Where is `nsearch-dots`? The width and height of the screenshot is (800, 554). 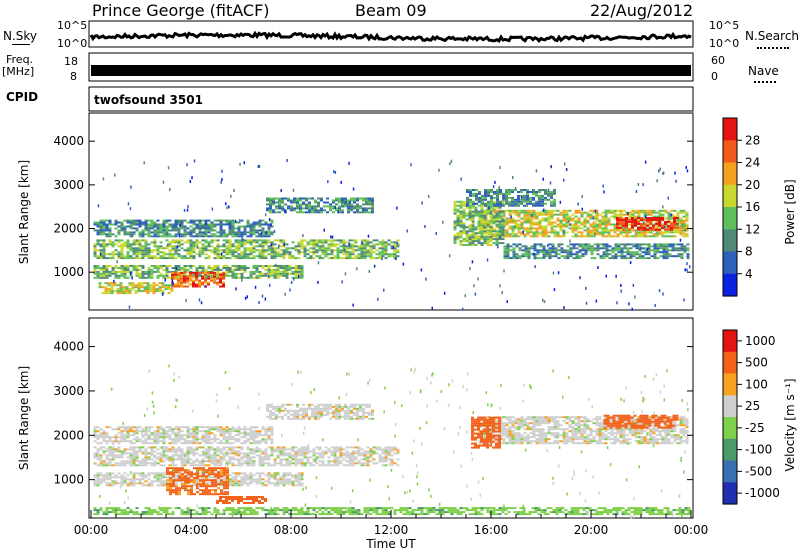 nsearch-dots is located at coordinates (773, 48).